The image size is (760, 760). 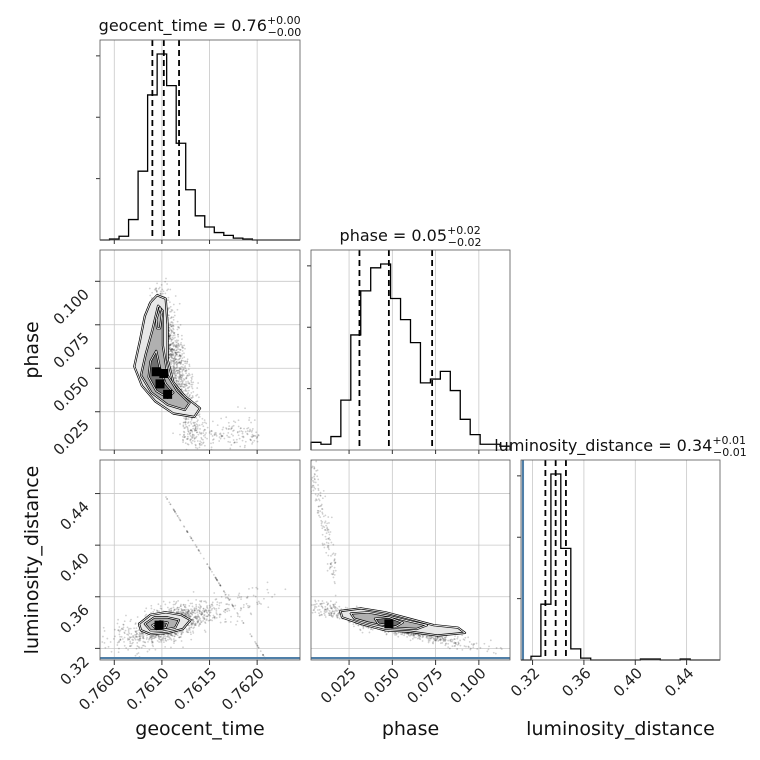 I want to click on y-axis-label-luminosity_distance: luminosity_distance, so click(x=32, y=560).